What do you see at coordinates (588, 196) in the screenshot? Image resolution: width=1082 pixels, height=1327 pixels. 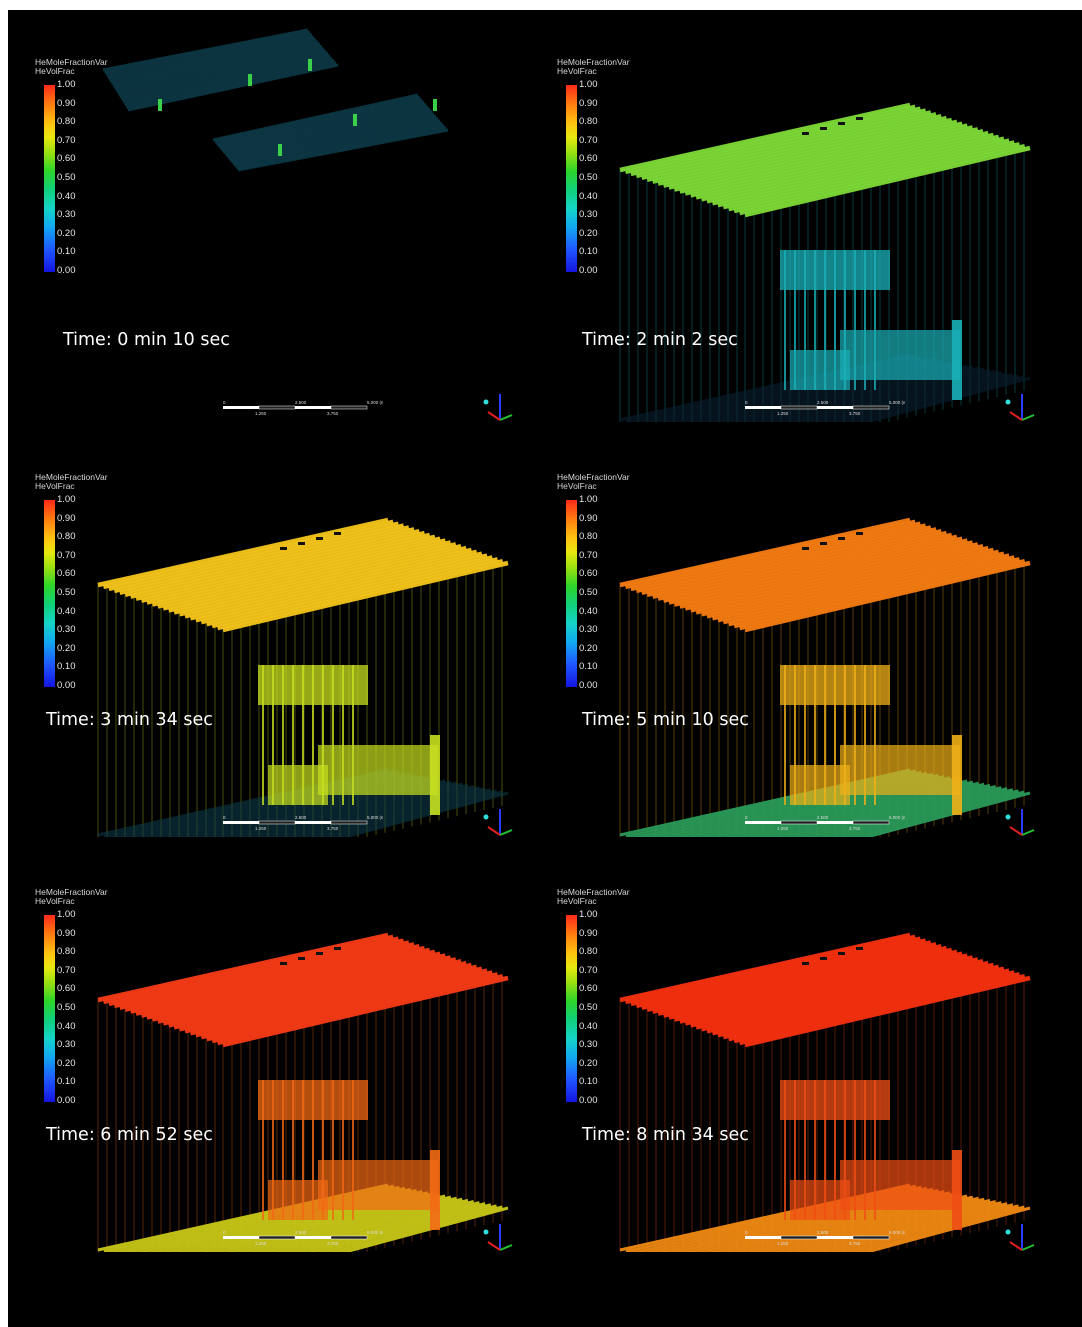 I see `legend-tick: 0.40` at bounding box center [588, 196].